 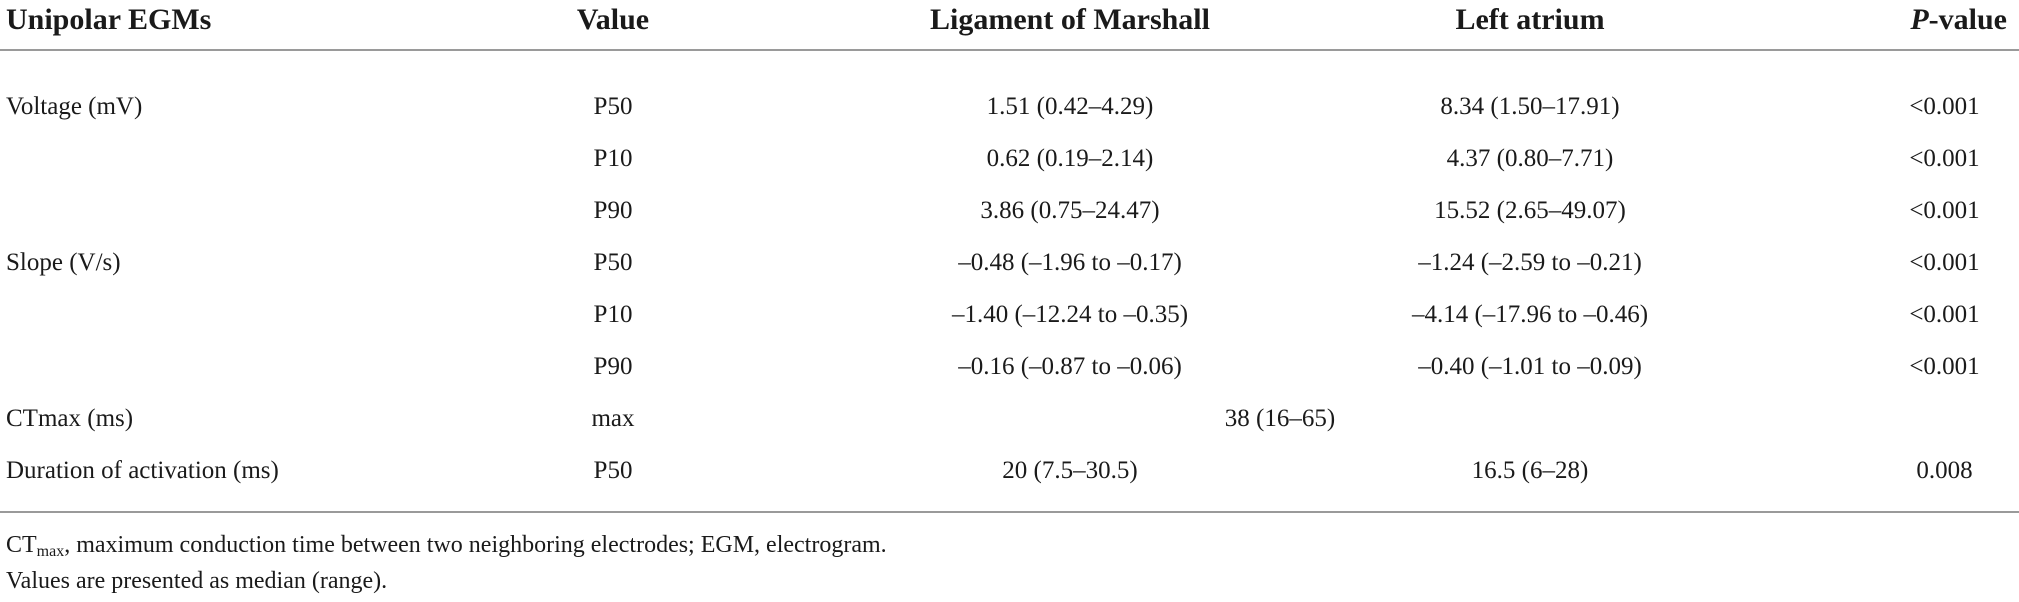 What do you see at coordinates (1009, 512) in the screenshot?
I see `bottom-rule` at bounding box center [1009, 512].